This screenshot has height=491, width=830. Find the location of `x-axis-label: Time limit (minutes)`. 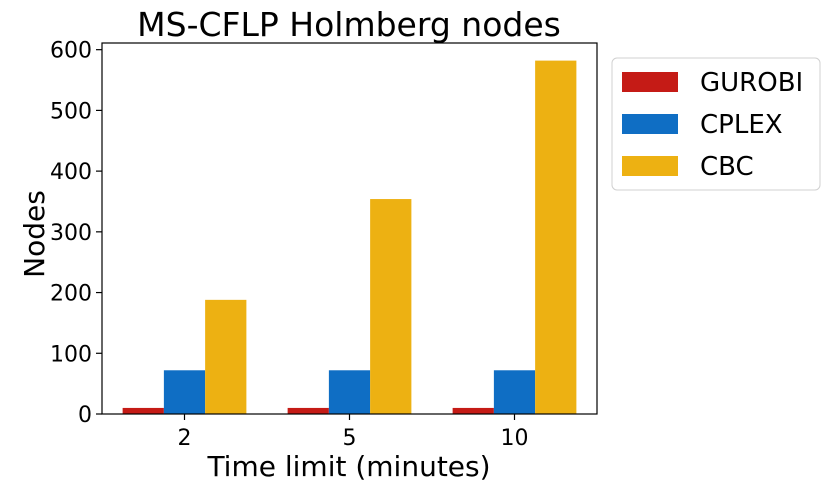

x-axis-label: Time limit (minutes) is located at coordinates (348, 466).